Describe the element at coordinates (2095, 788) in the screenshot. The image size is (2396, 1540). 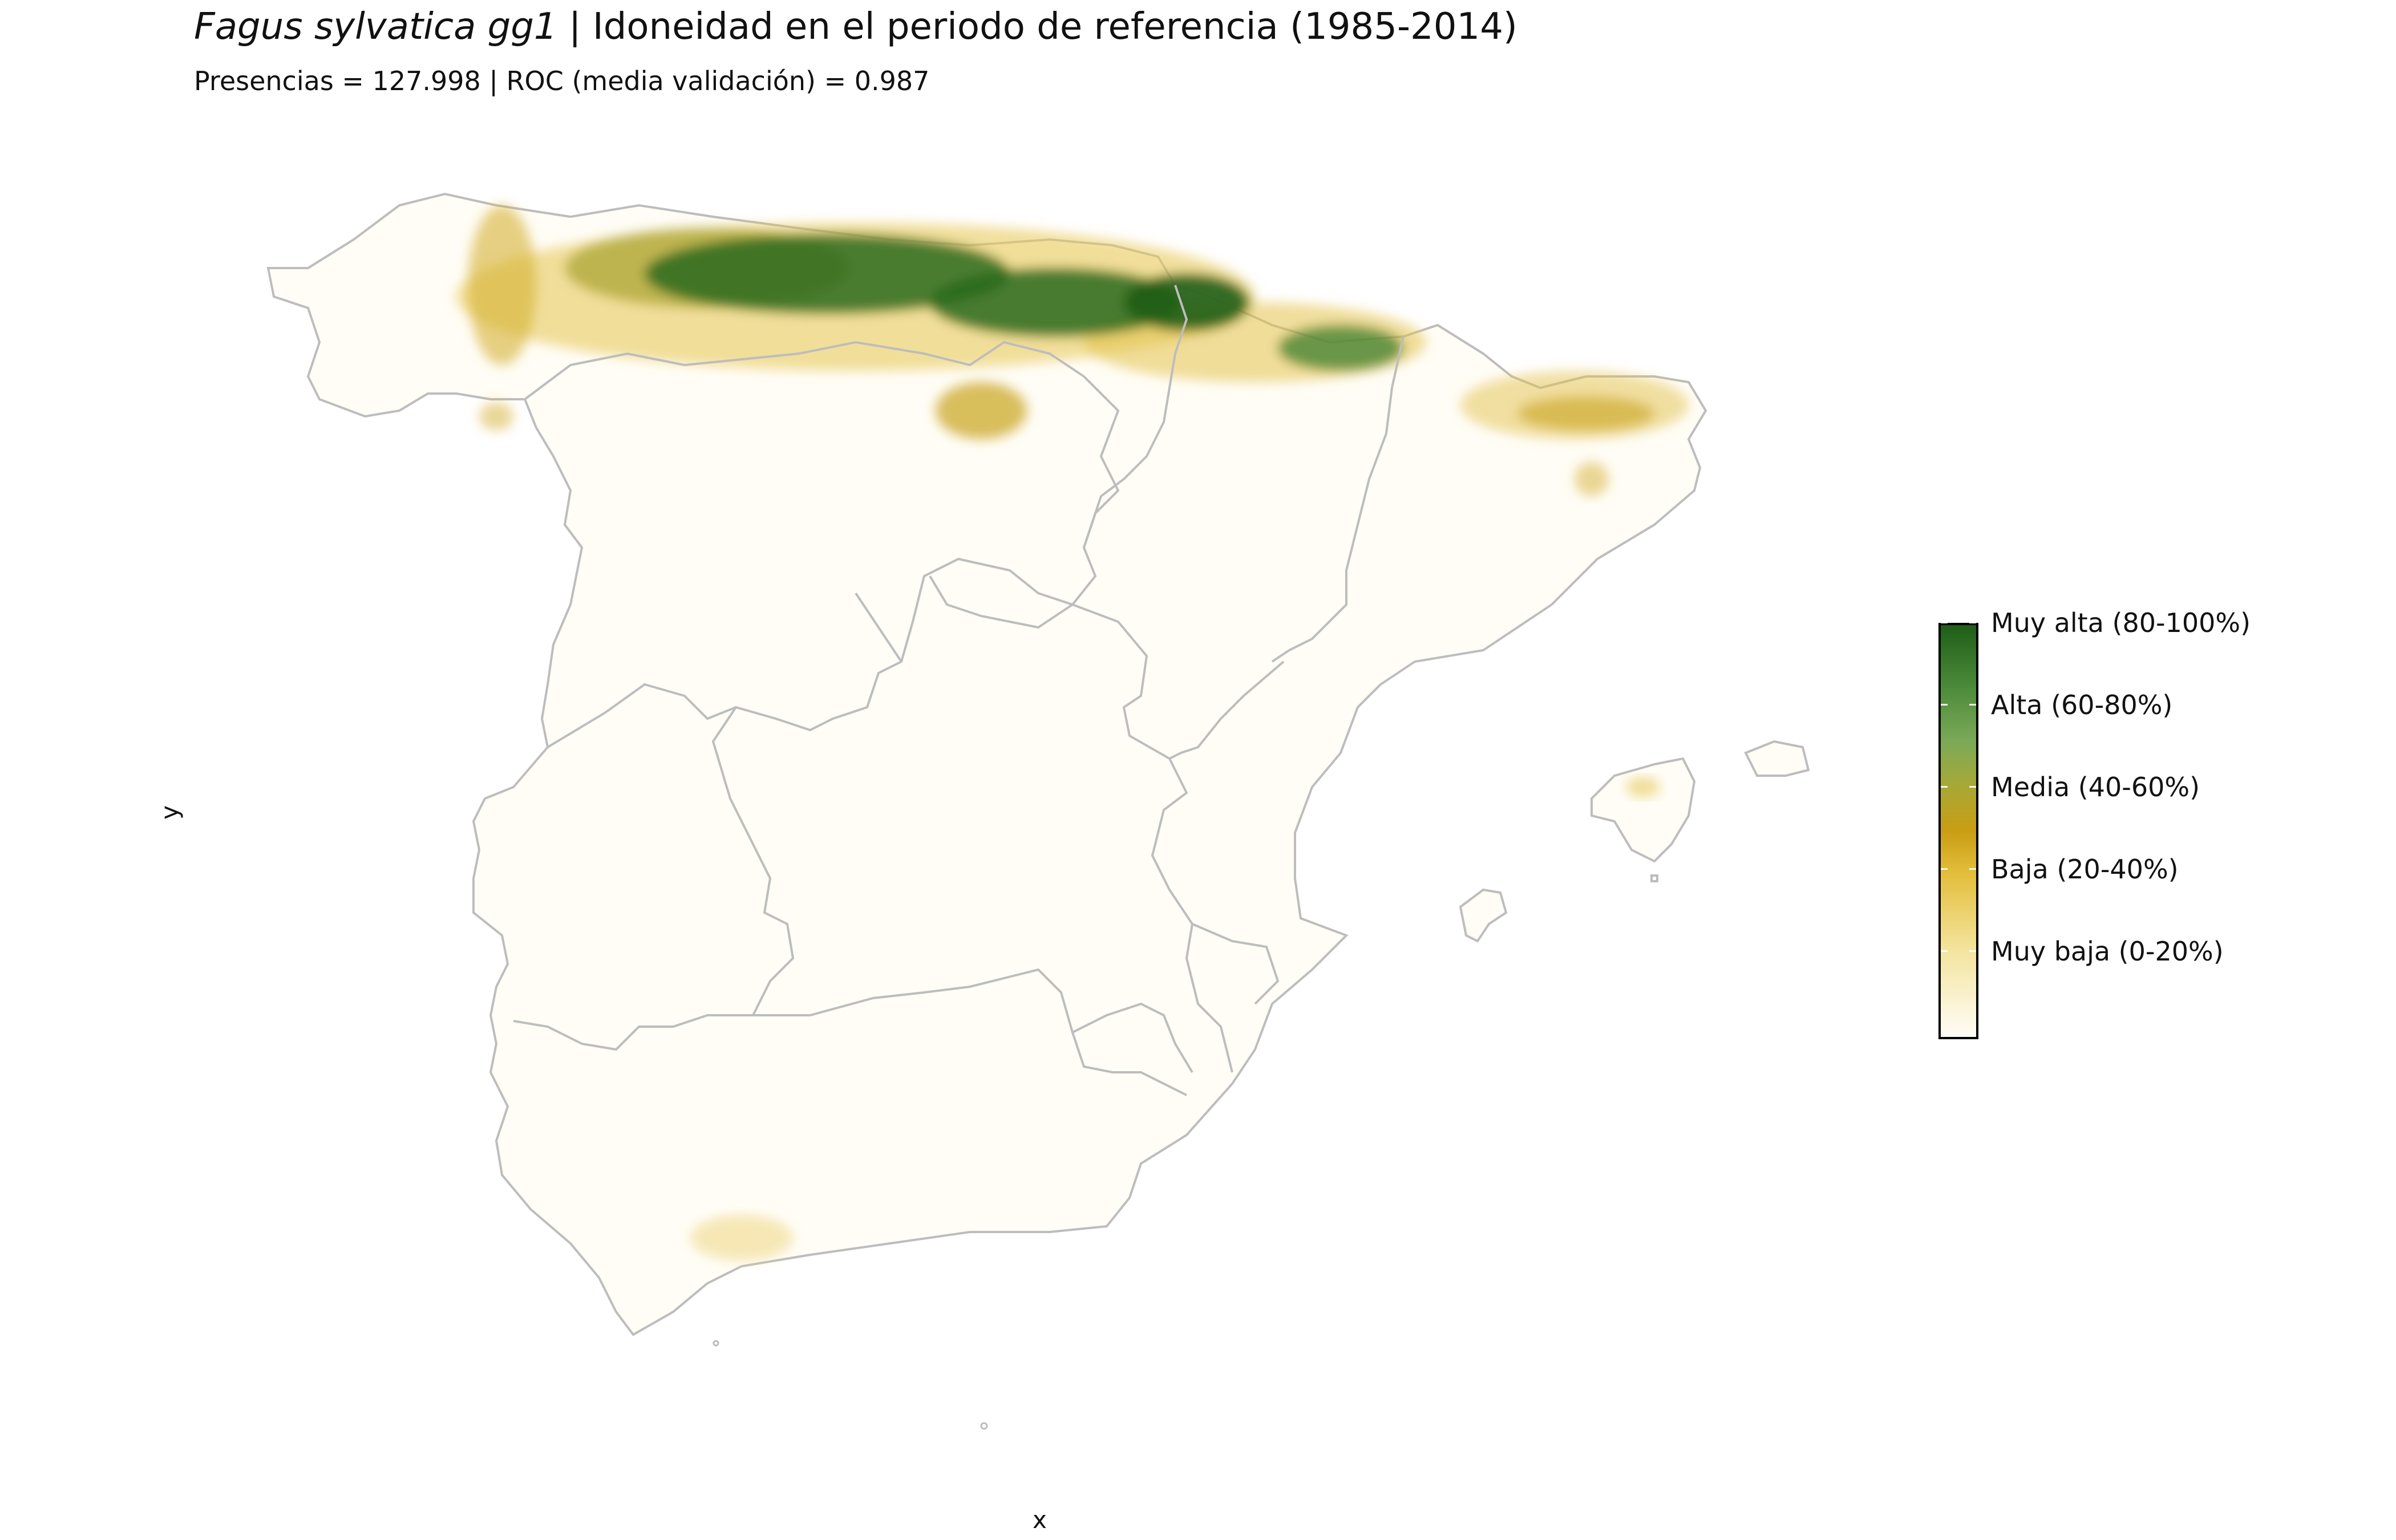
I see `legend-label-medium: Media (40-60%)` at that location.